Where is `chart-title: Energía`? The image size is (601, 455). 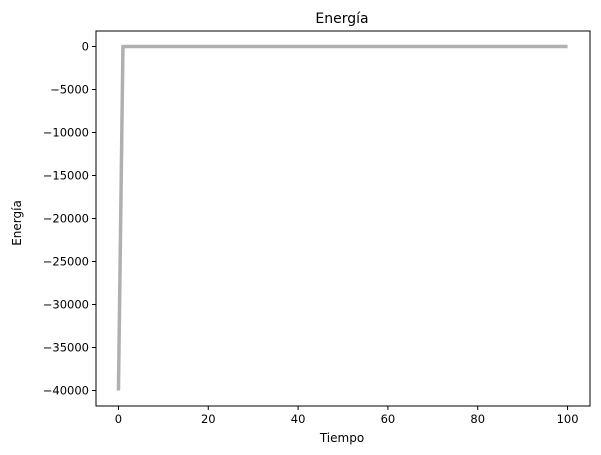 chart-title: Energía is located at coordinates (341, 19).